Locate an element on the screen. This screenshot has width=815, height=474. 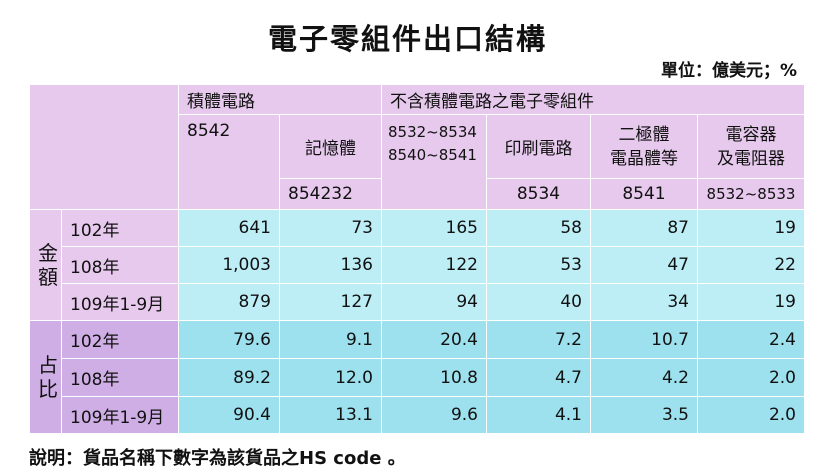
table-cell: 879 is located at coordinates (229, 302).